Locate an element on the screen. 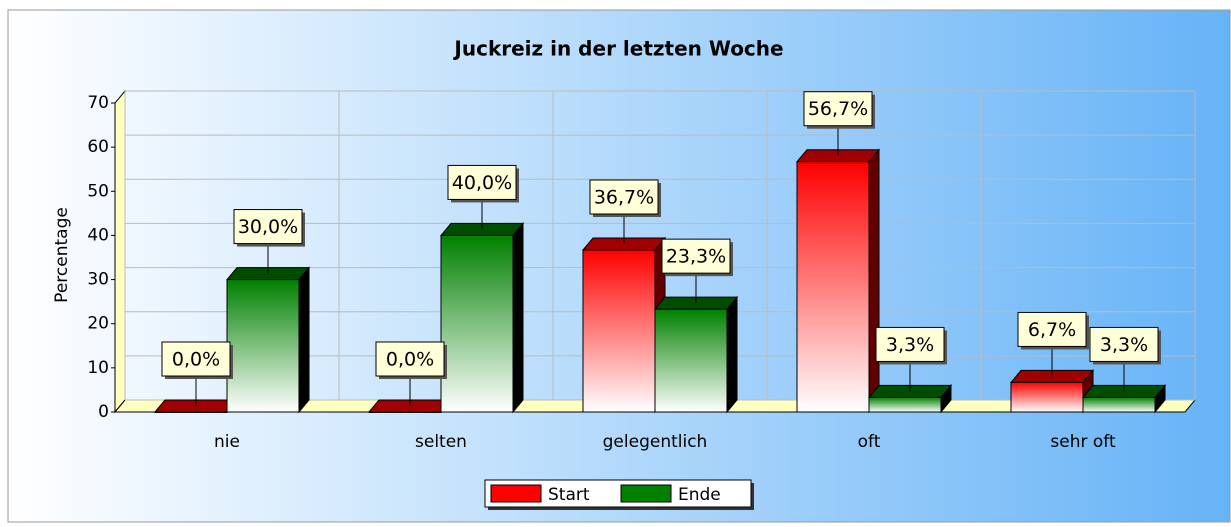 The width and height of the screenshot is (1231, 527). x-tick-label: sehr oft is located at coordinates (1083, 442).